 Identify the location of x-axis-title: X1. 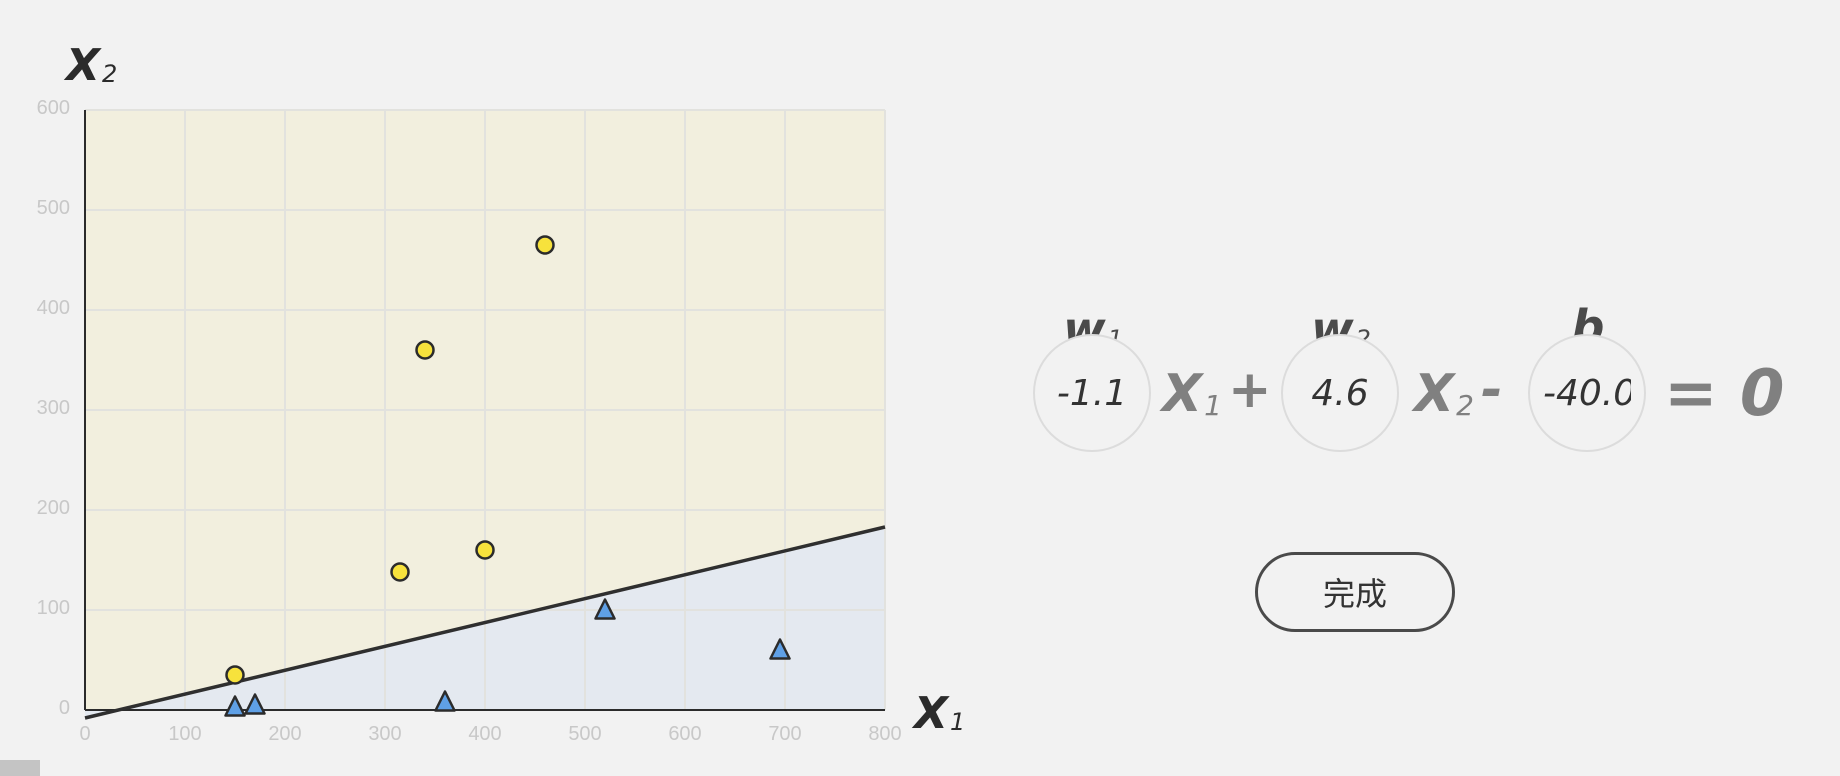
(940, 713).